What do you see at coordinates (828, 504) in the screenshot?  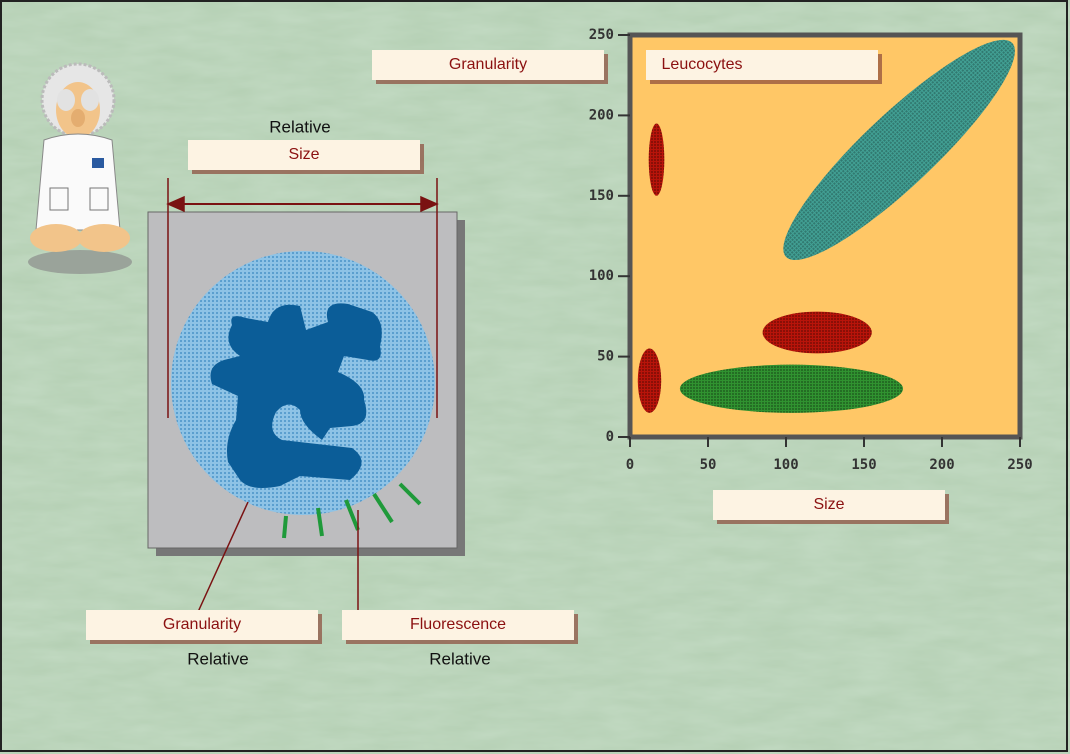 I see `x-axis-label: Size` at bounding box center [828, 504].